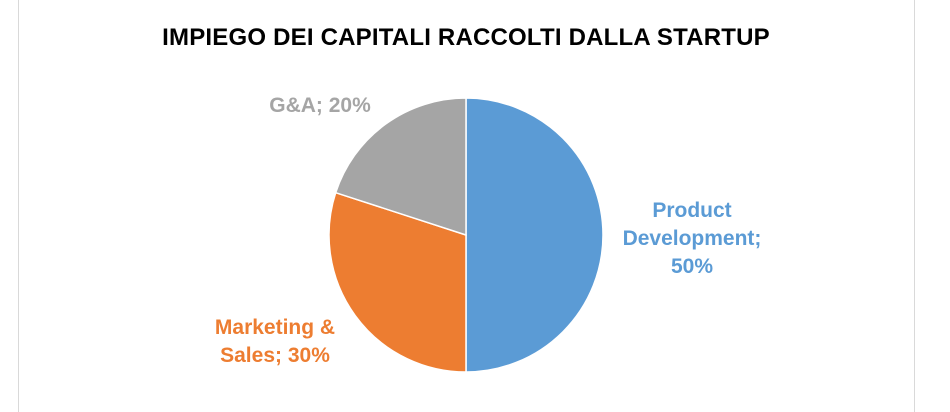  I want to click on pie-slice-marketing-sales, so click(397, 282).